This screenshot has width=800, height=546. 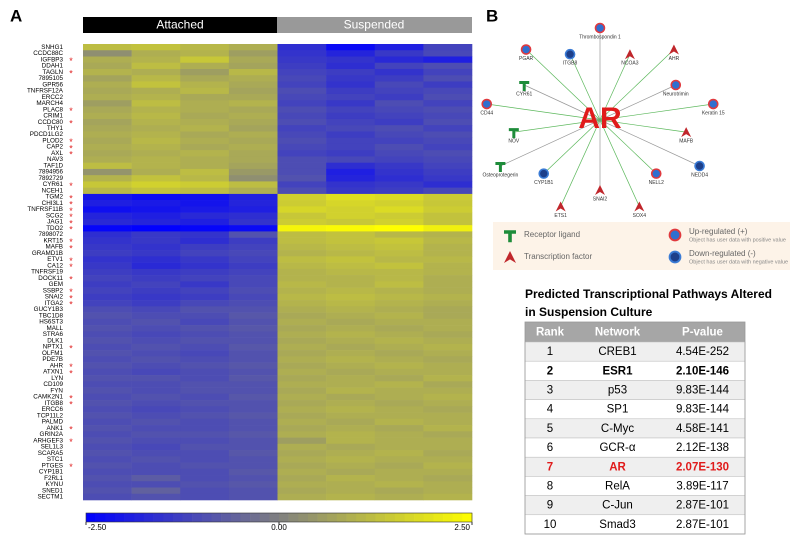 What do you see at coordinates (53, 478) in the screenshot?
I see `gene-label: F2RL1` at bounding box center [53, 478].